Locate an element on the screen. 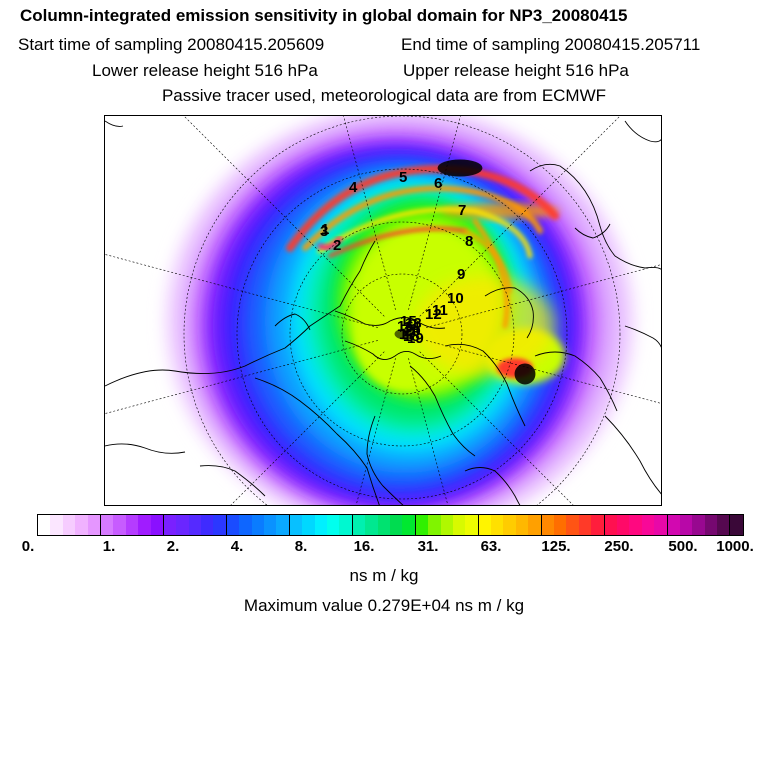  colorbar-tick-label: 8. is located at coordinates (301, 546).